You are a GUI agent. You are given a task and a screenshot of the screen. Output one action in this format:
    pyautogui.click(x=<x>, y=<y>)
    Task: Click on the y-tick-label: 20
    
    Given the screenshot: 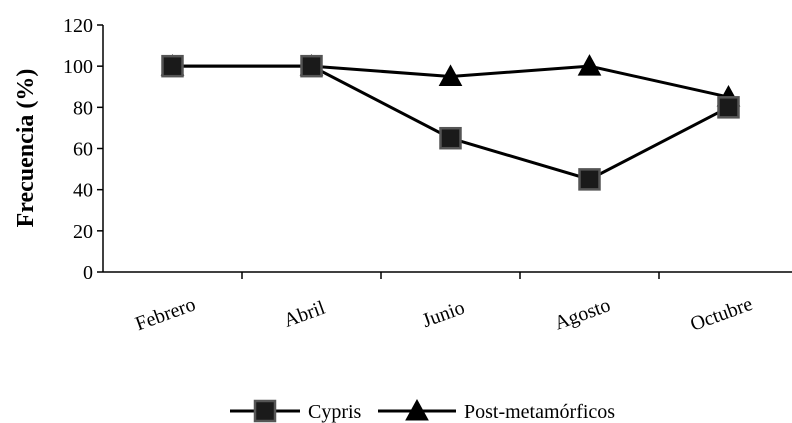 What is the action you would take?
    pyautogui.click(x=83, y=232)
    